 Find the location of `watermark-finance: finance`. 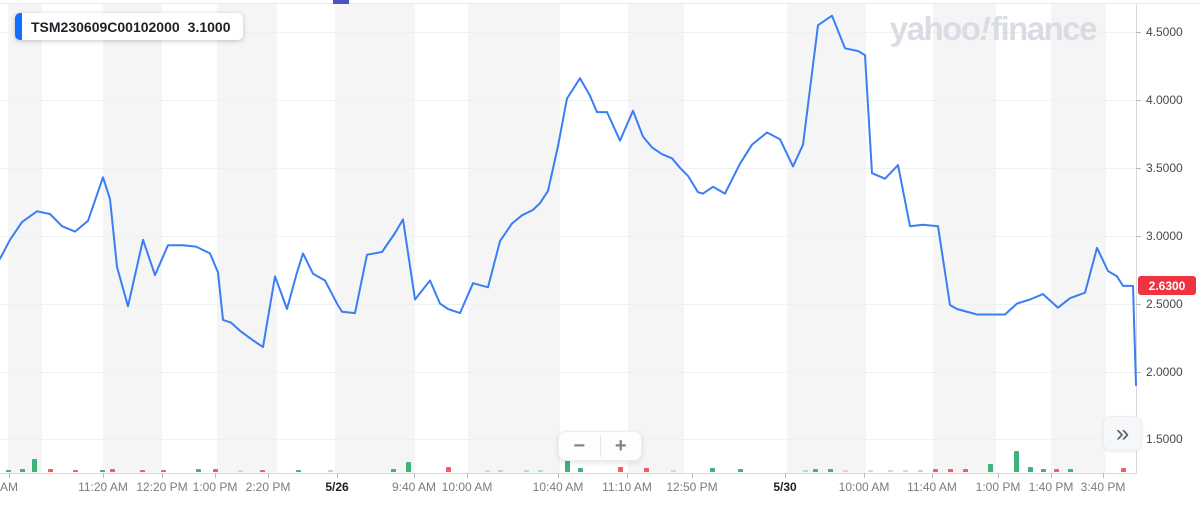

watermark-finance: finance is located at coordinates (1044, 28).